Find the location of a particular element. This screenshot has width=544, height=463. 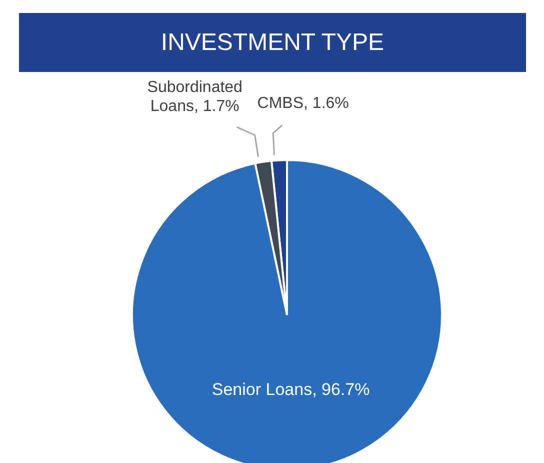

slice-label: CMBS, 1.6% is located at coordinates (303, 104).